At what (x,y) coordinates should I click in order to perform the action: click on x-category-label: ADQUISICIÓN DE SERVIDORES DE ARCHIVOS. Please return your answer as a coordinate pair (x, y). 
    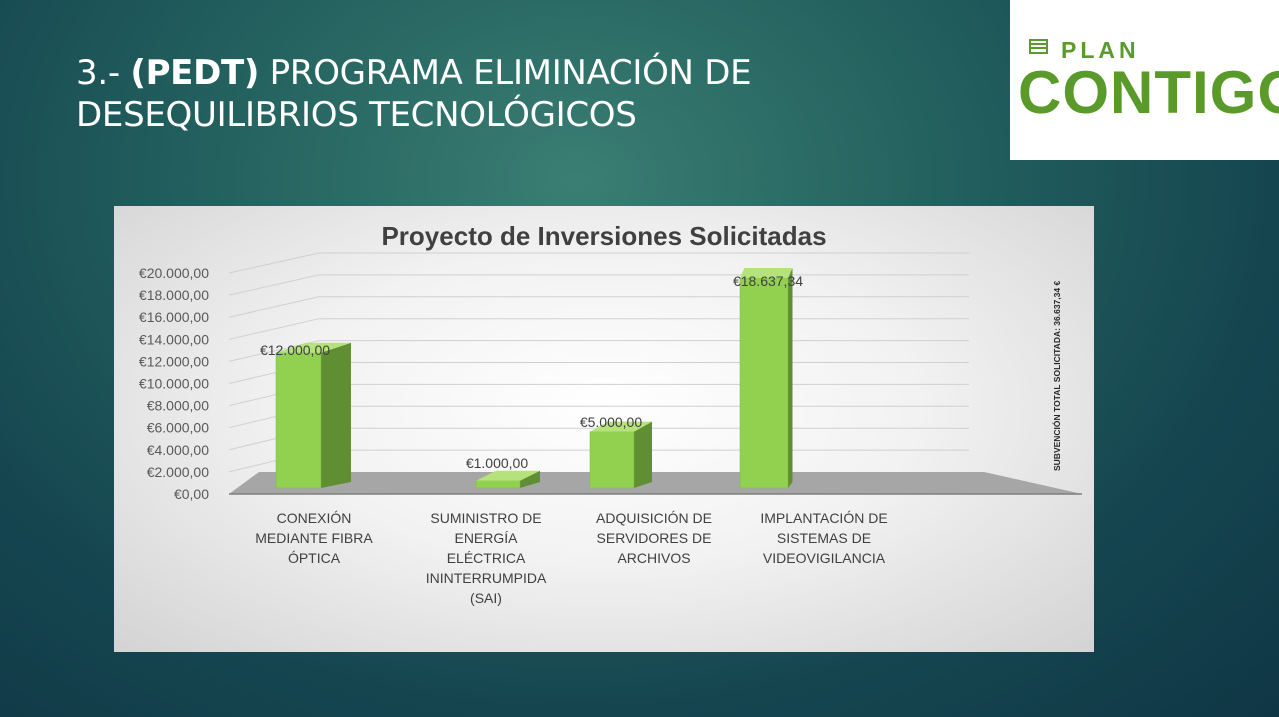
    Looking at the image, I should click on (654, 538).